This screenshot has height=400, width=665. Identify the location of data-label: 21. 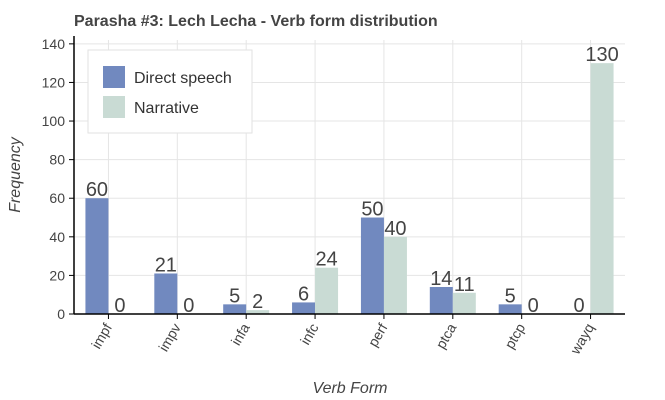
(166, 265).